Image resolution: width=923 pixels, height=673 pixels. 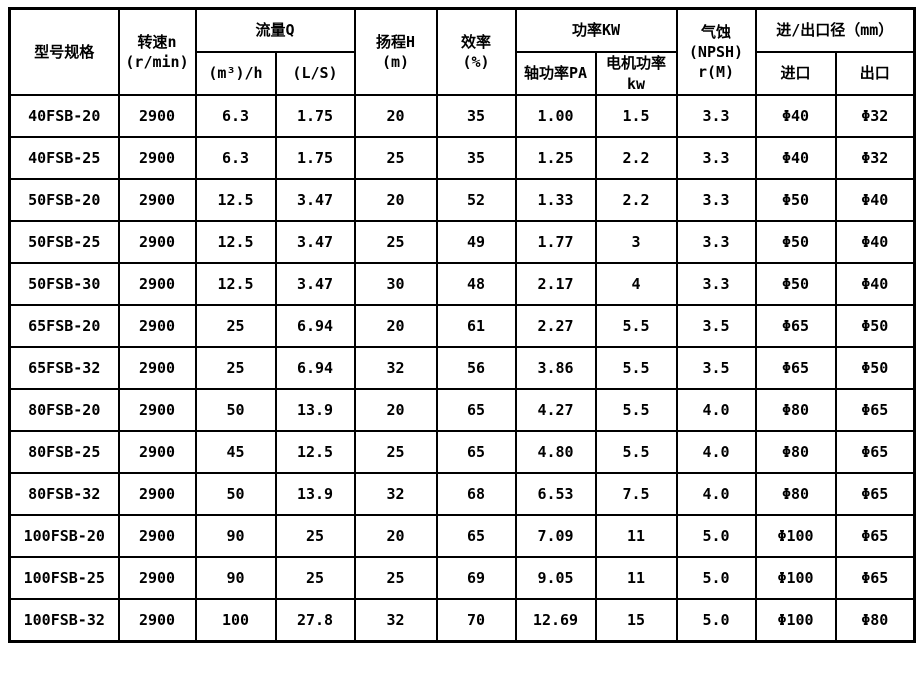 What do you see at coordinates (157, 51) in the screenshot?
I see `header-speed: 转速n (r/min)` at bounding box center [157, 51].